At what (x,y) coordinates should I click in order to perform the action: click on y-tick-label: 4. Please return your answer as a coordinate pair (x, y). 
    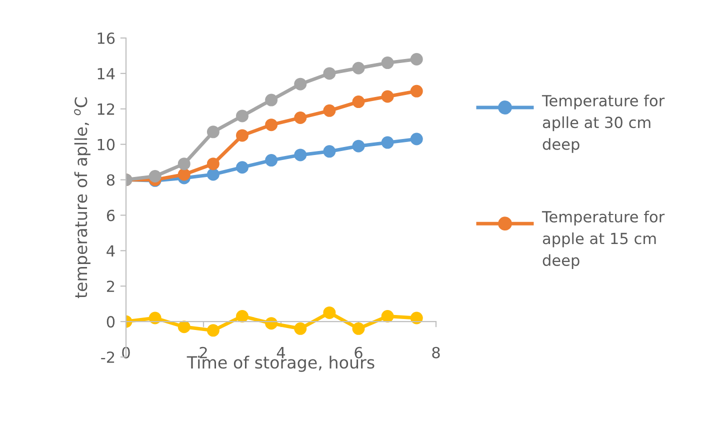
    Looking at the image, I should click on (110, 250).